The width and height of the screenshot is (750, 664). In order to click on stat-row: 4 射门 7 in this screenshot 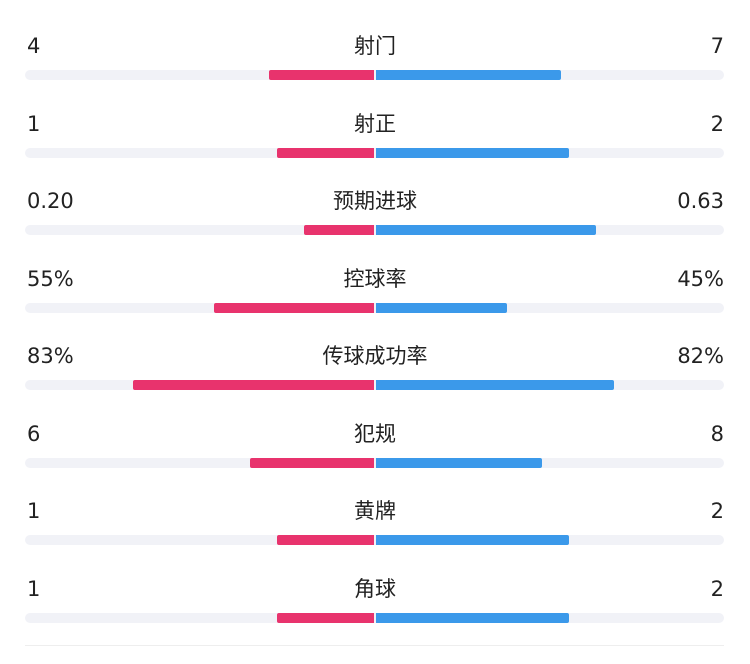, I will do `click(375, 45)`.